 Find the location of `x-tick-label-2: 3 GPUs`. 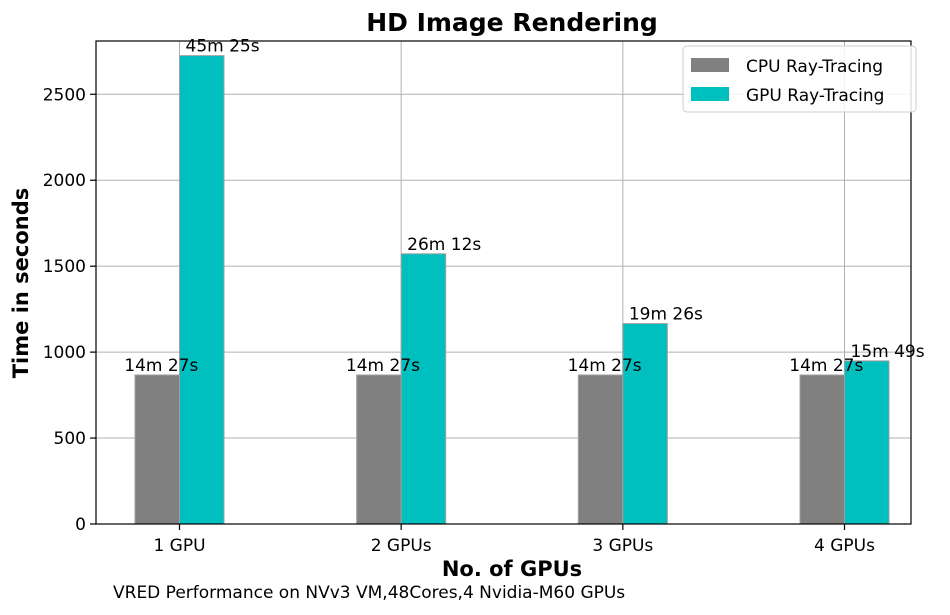

x-tick-label-2: 3 GPUs is located at coordinates (622, 546).